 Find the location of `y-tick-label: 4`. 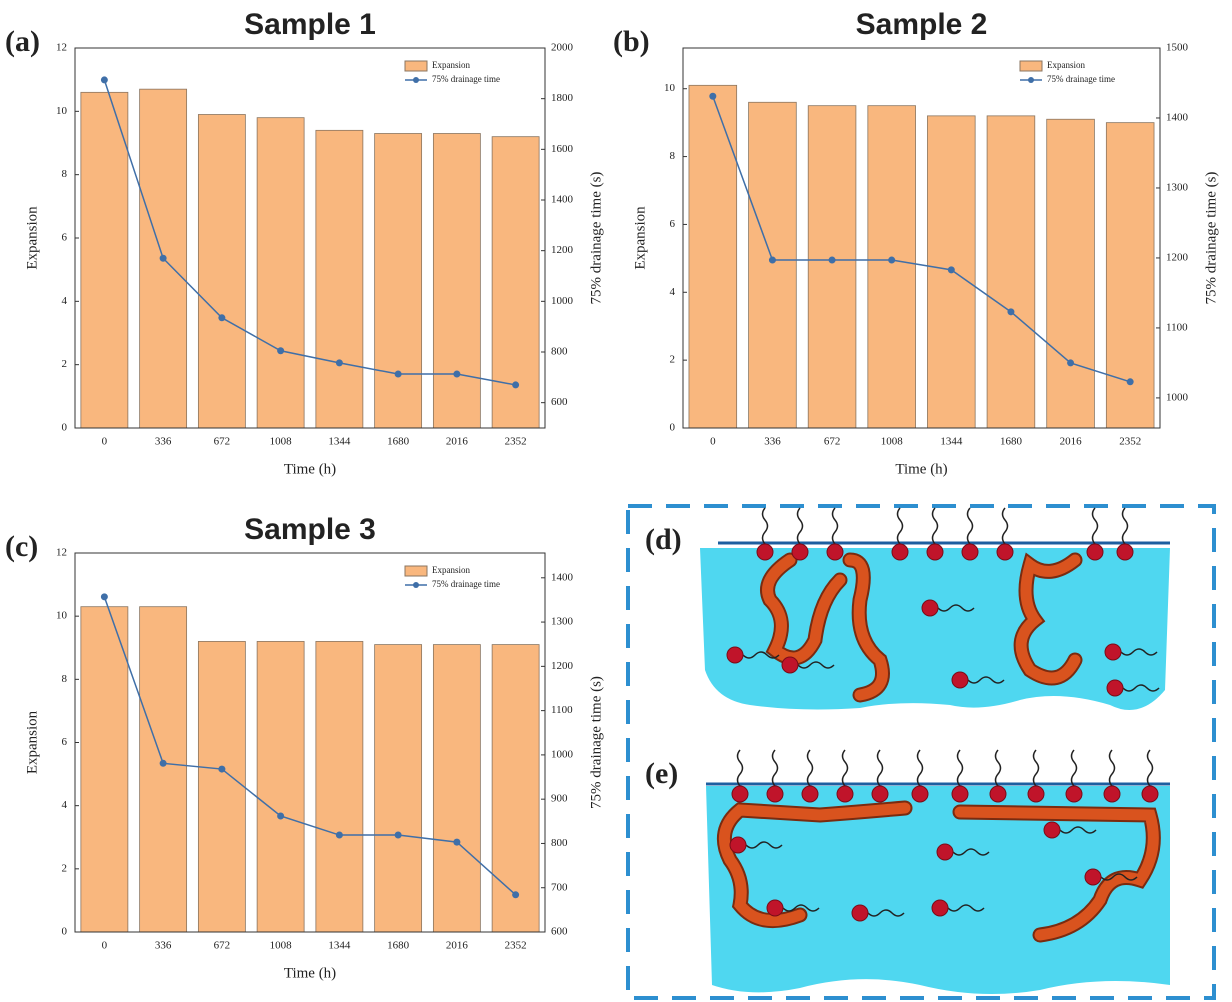

y-tick-label: 4 is located at coordinates (65, 805).